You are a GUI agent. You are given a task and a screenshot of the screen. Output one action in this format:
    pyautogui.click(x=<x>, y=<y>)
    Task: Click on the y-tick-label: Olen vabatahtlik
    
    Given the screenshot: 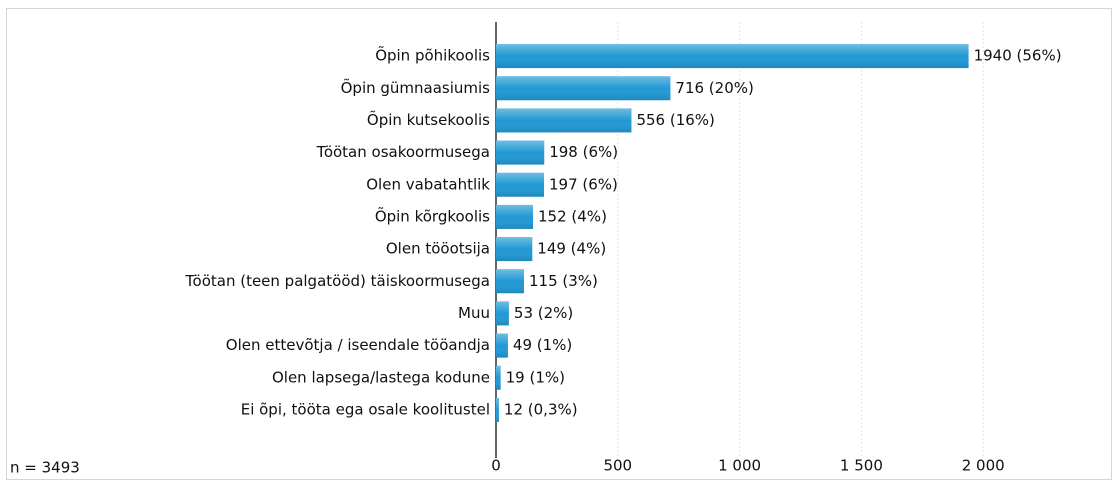 What is the action you would take?
    pyautogui.click(x=428, y=184)
    